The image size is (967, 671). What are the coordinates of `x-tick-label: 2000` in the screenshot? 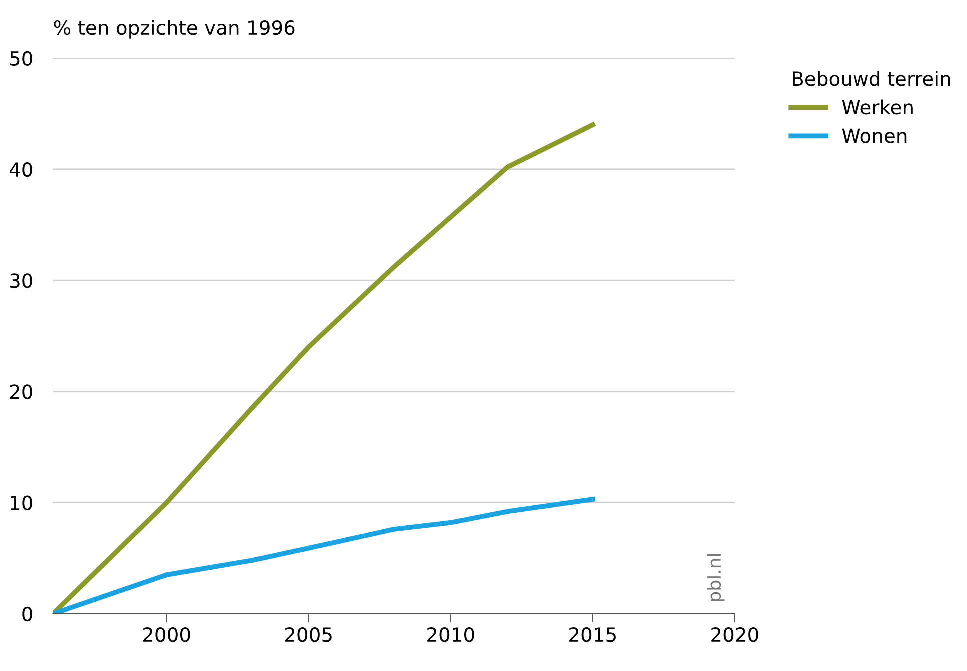 It's located at (166, 635).